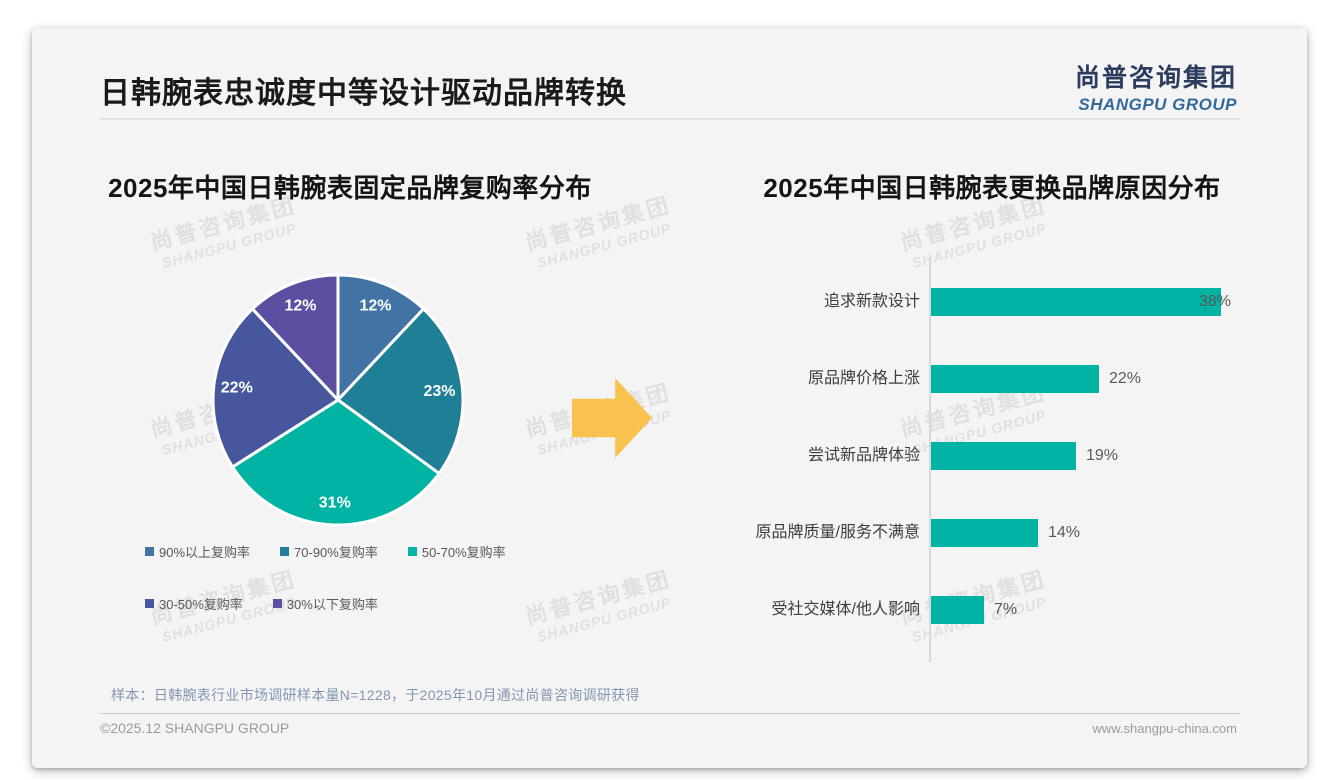 This screenshot has width=1340, height=780. Describe the element at coordinates (670, 713) in the screenshot. I see `footer-divider` at that location.